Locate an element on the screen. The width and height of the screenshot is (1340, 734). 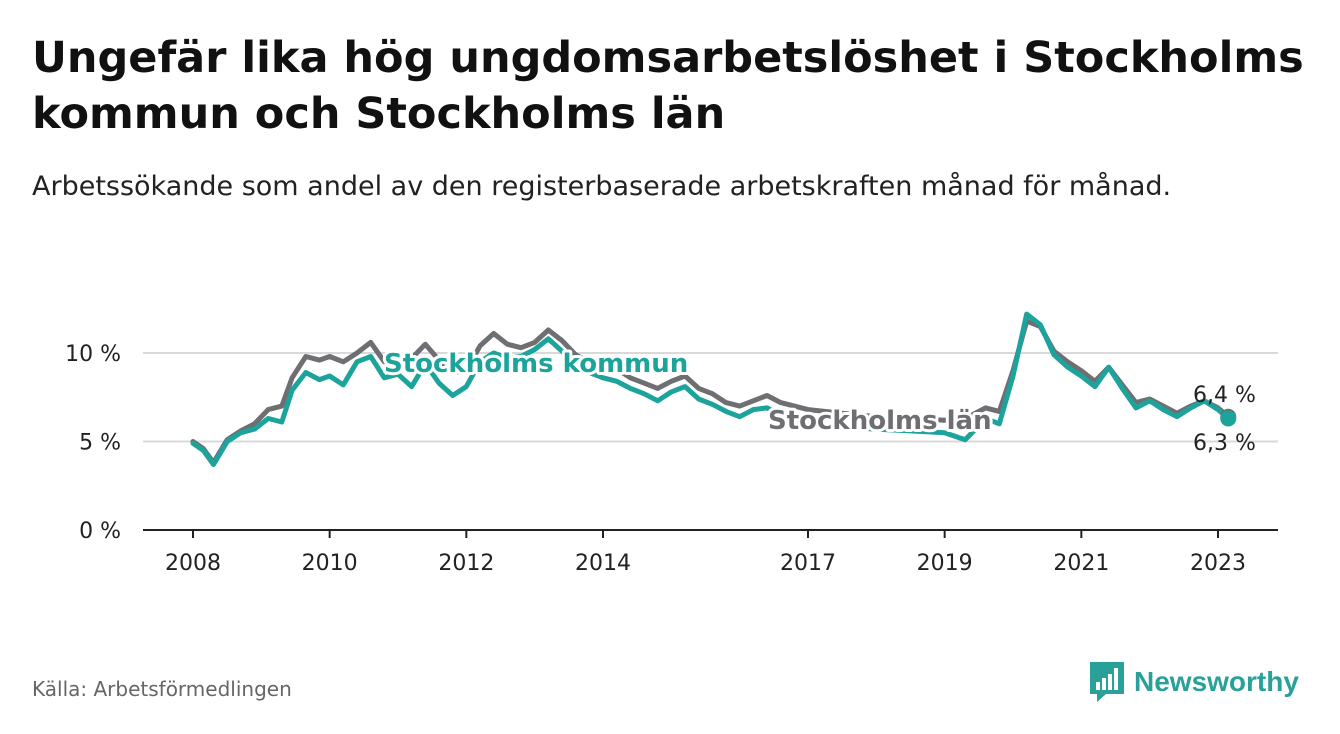
x-tick-label: 2019 is located at coordinates (945, 563).